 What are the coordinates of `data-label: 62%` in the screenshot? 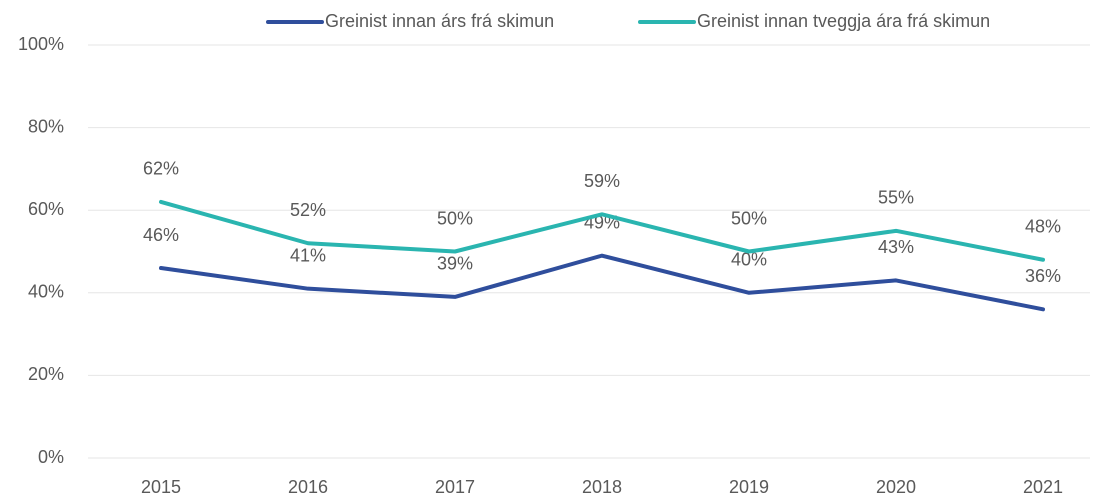 It's located at (161, 169).